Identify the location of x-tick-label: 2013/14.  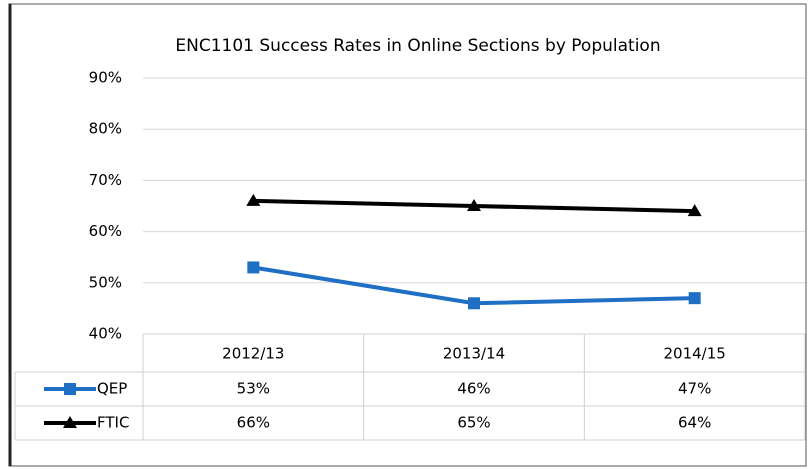
(474, 354).